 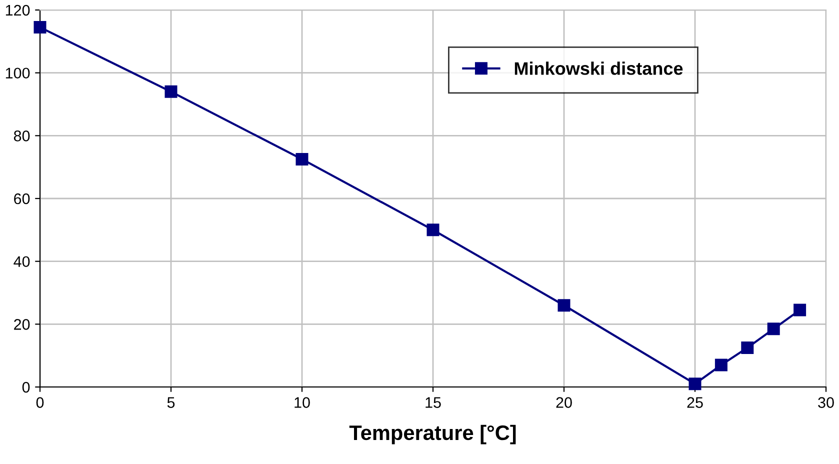 I want to click on y-tick-label: 80, so click(x=22, y=136).